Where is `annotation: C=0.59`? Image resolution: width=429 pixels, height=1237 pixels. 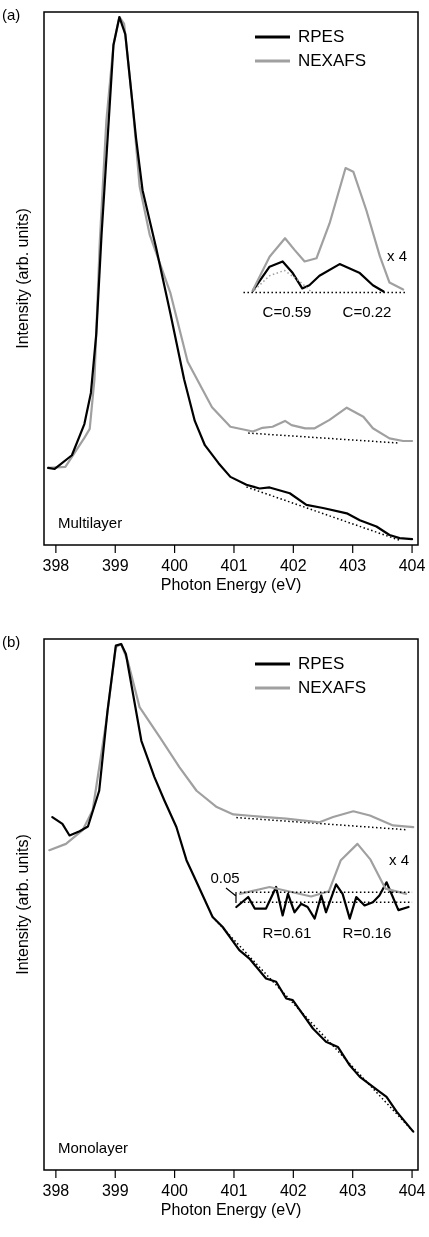 annotation: C=0.59 is located at coordinates (287, 311).